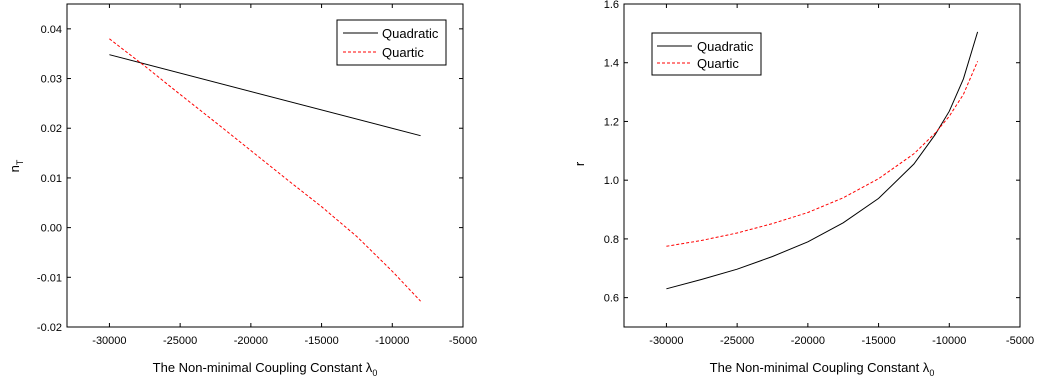  I want to click on y-tick-label: 0.01, so click(51, 179).